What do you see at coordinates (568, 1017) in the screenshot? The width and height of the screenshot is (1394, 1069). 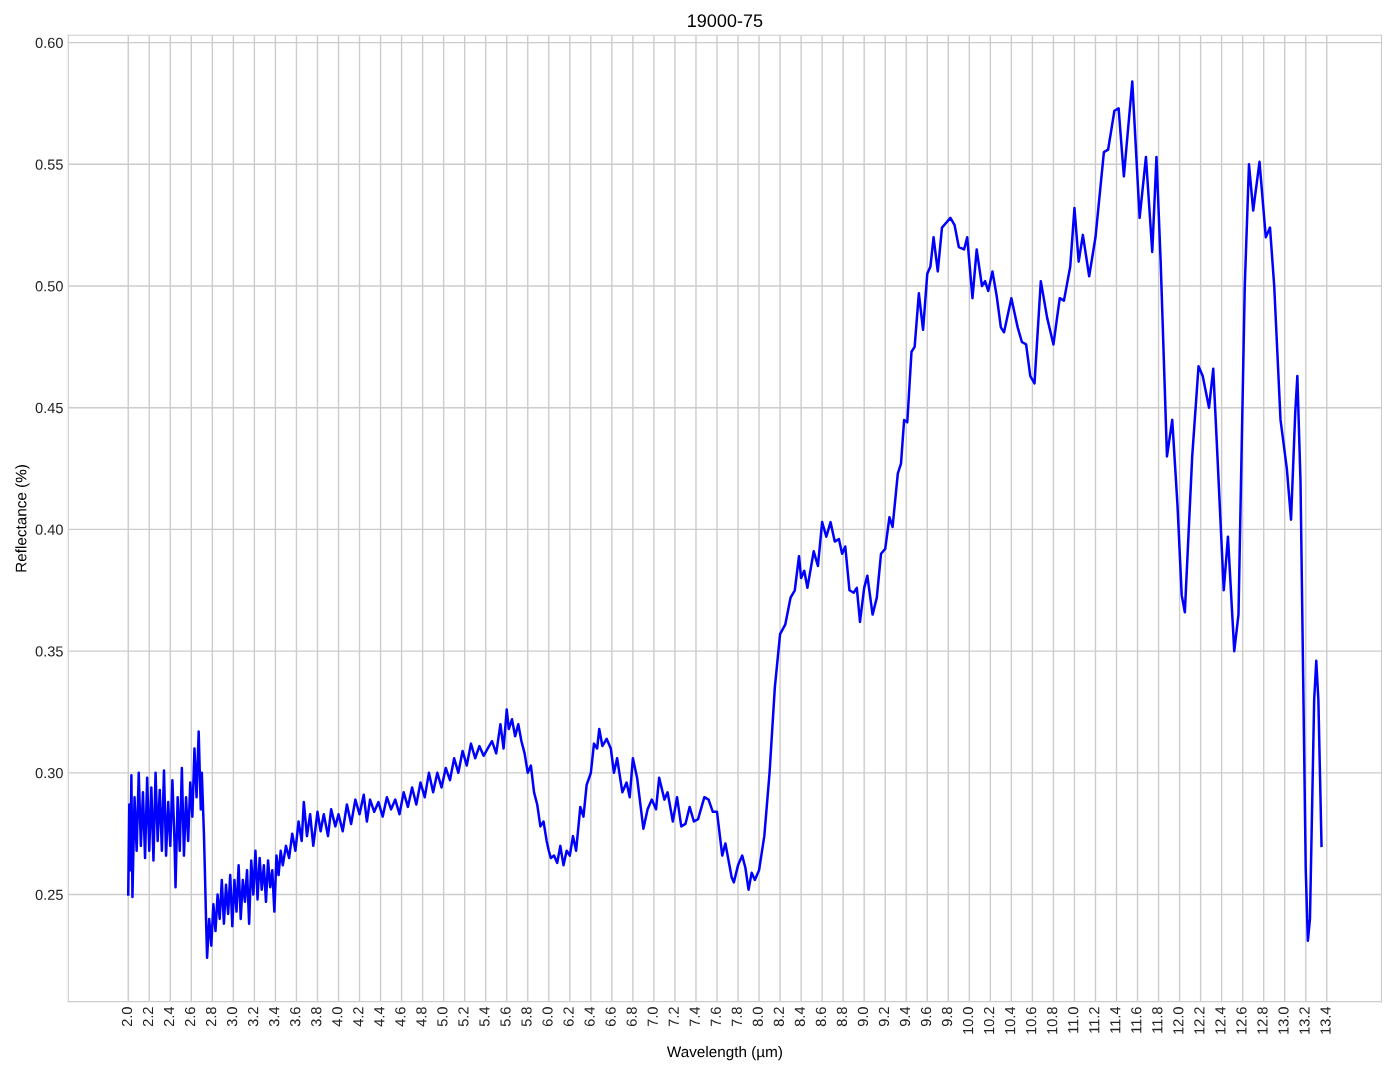 I see `x-tick-label: 6.2` at bounding box center [568, 1017].